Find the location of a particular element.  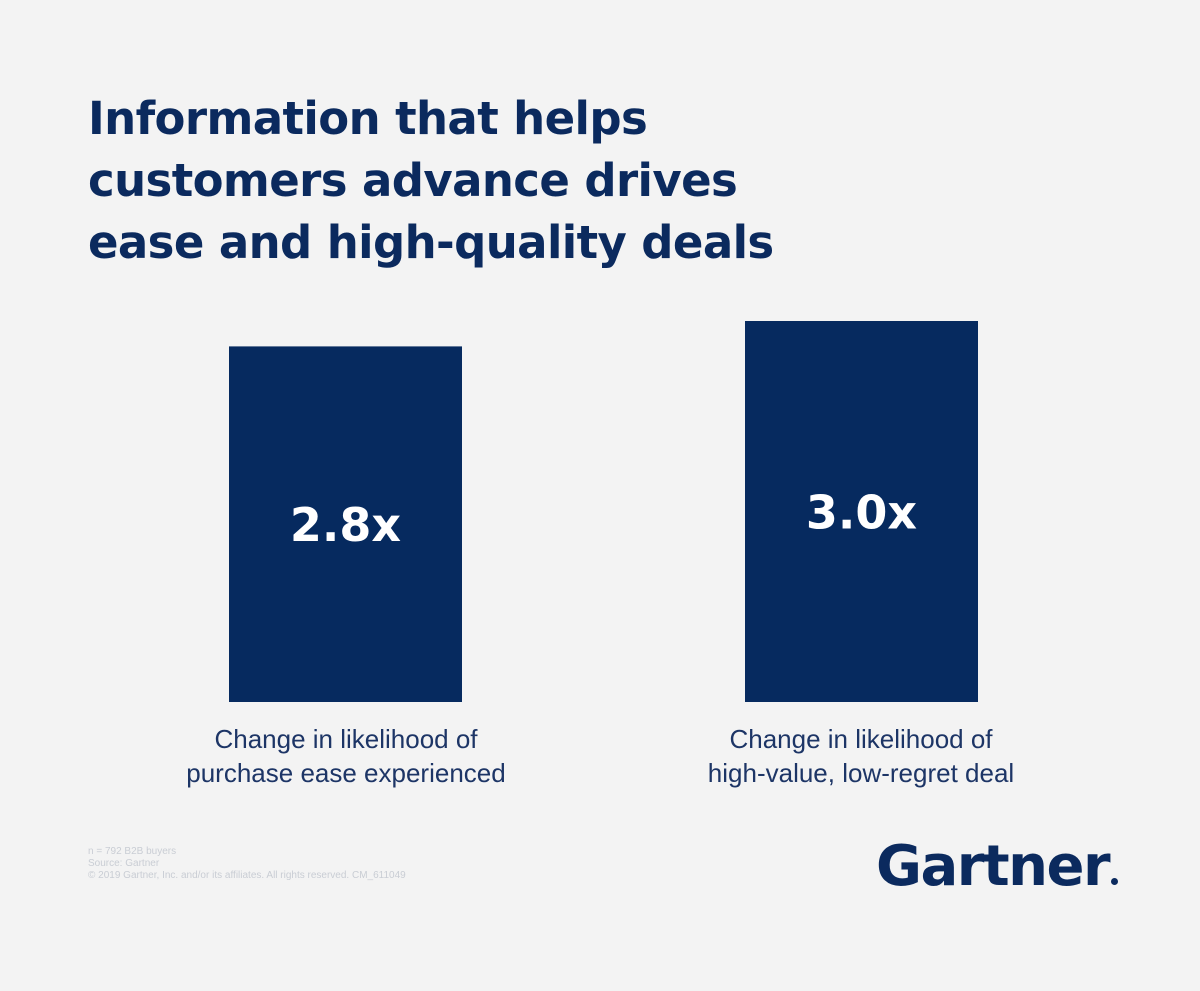

bar-value-label-1: 2.8x is located at coordinates (345, 525).